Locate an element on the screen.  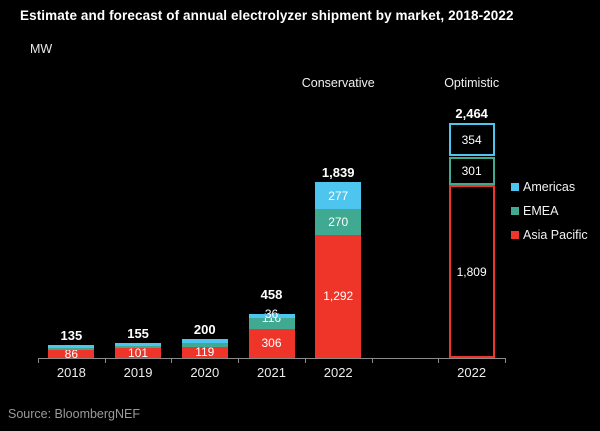
bar-segment-2018-emea is located at coordinates (71, 348).